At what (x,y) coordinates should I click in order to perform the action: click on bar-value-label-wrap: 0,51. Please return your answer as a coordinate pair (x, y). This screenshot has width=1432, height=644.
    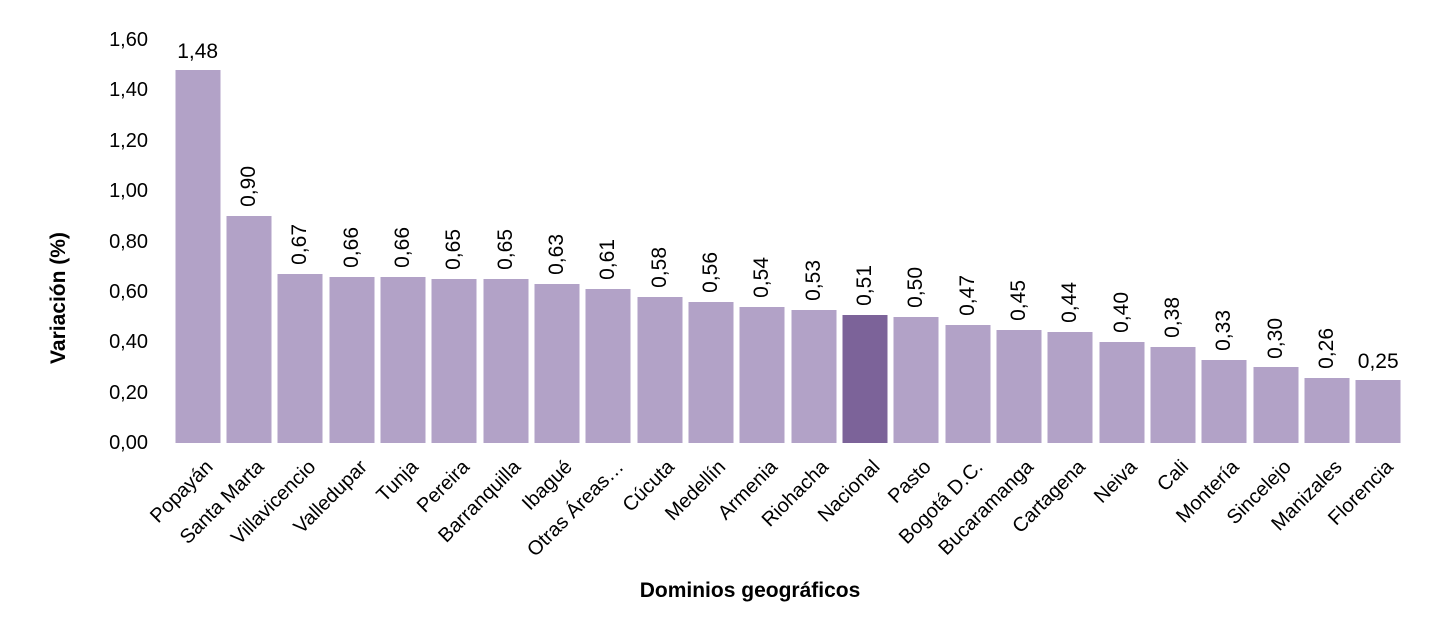
    Looking at the image, I should click on (864, 285).